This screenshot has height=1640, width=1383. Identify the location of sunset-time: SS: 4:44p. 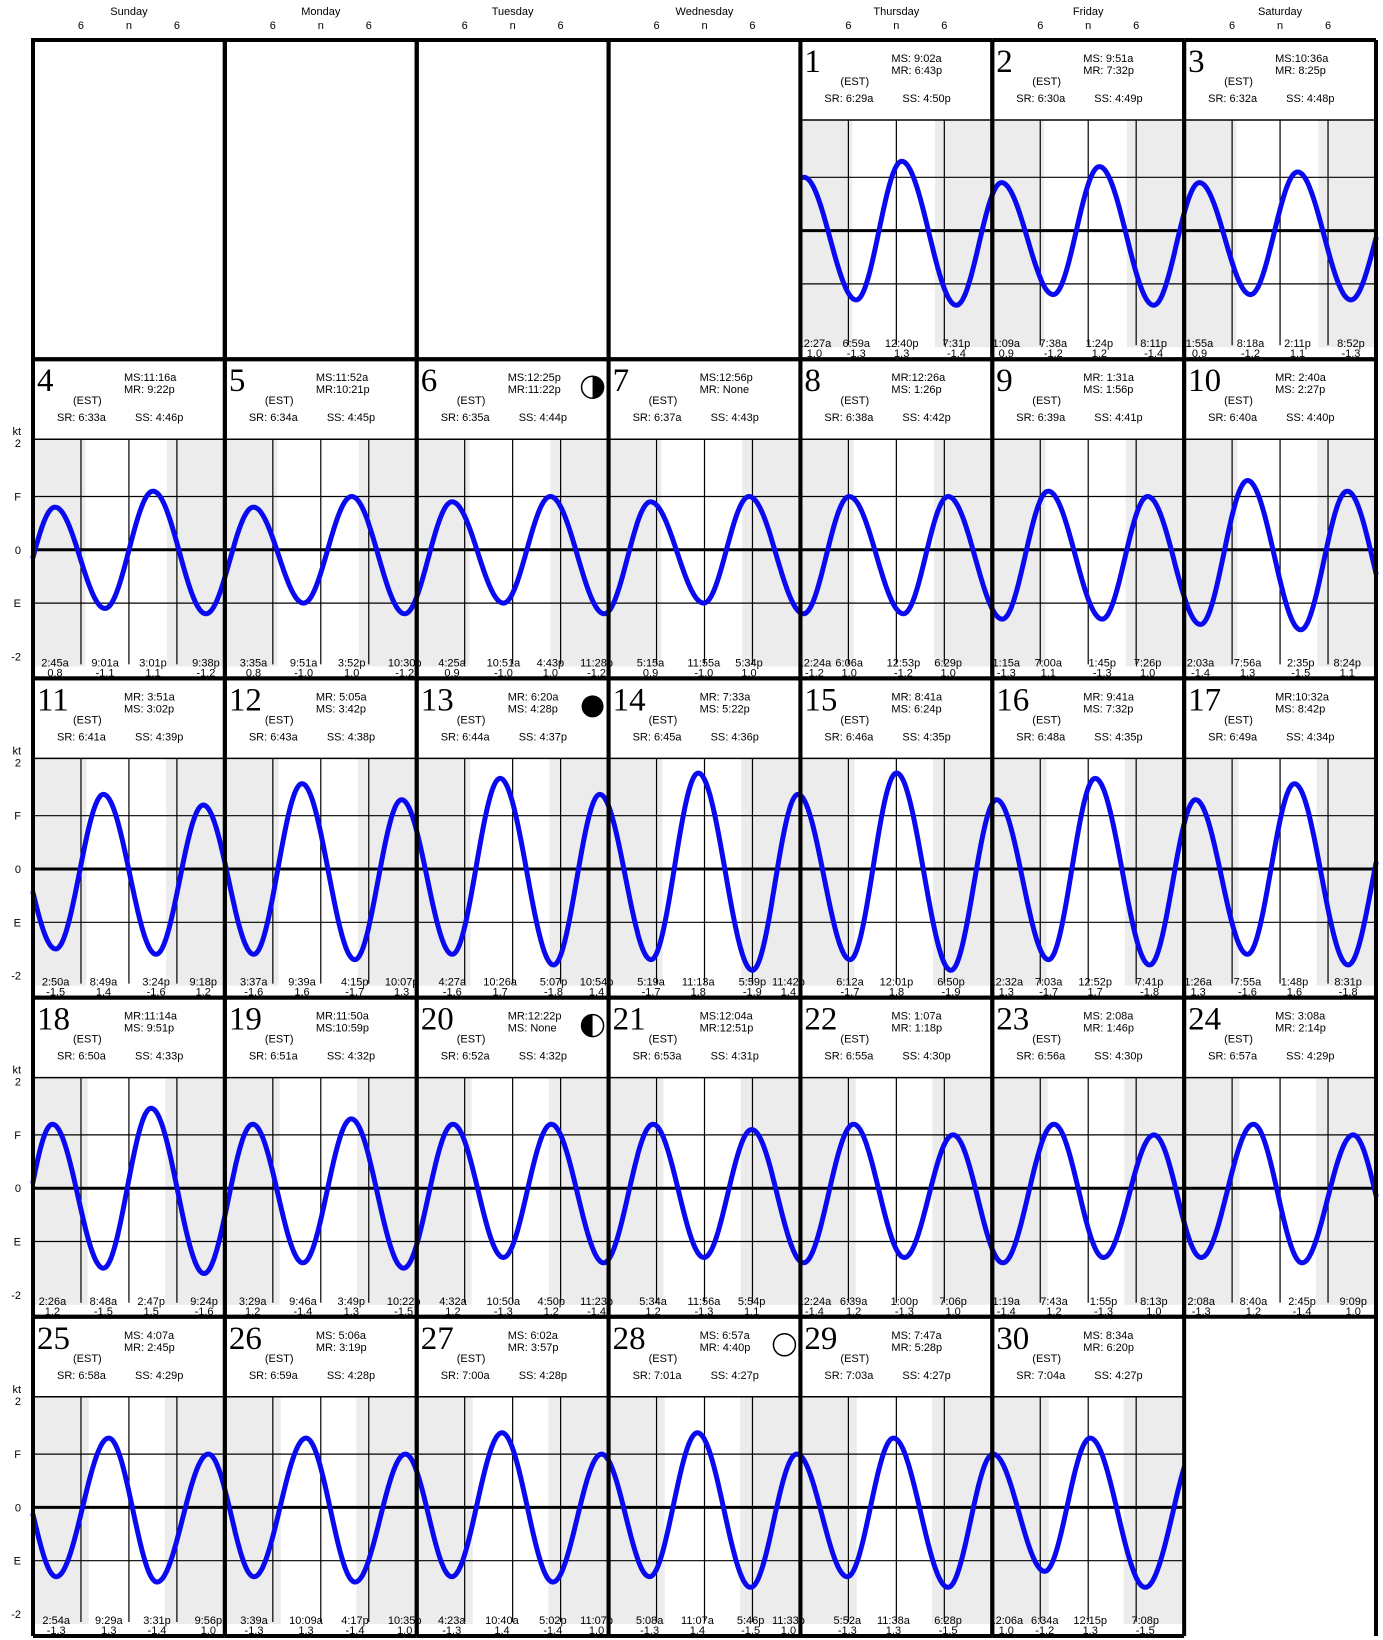
(543, 418).